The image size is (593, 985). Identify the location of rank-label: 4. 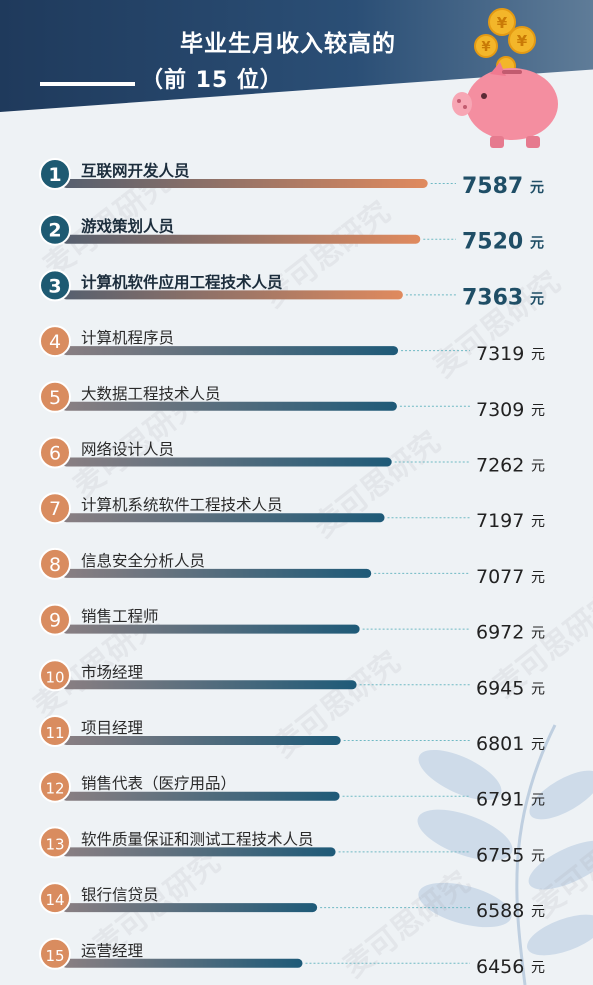
(55, 342).